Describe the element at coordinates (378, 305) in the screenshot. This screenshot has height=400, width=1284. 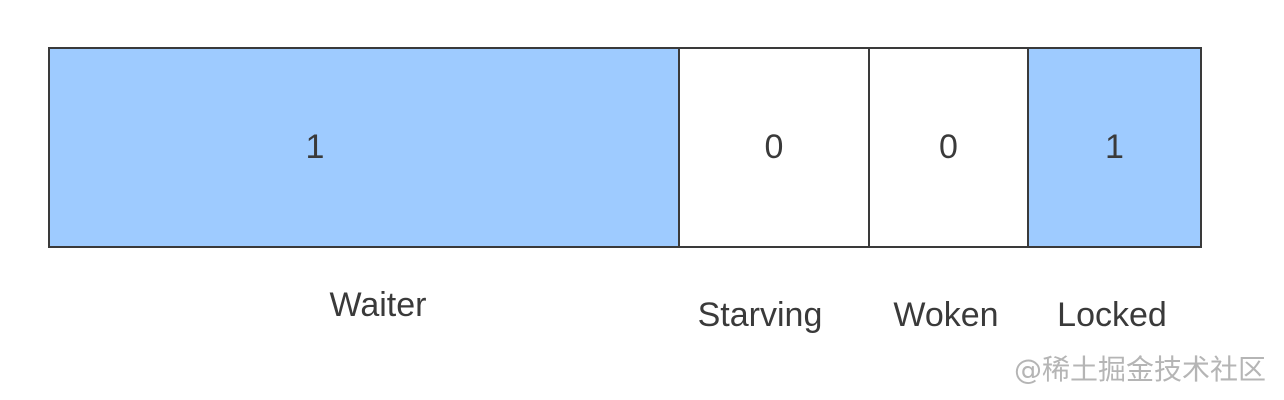
I see `waiter-field-label: Waiter` at that location.